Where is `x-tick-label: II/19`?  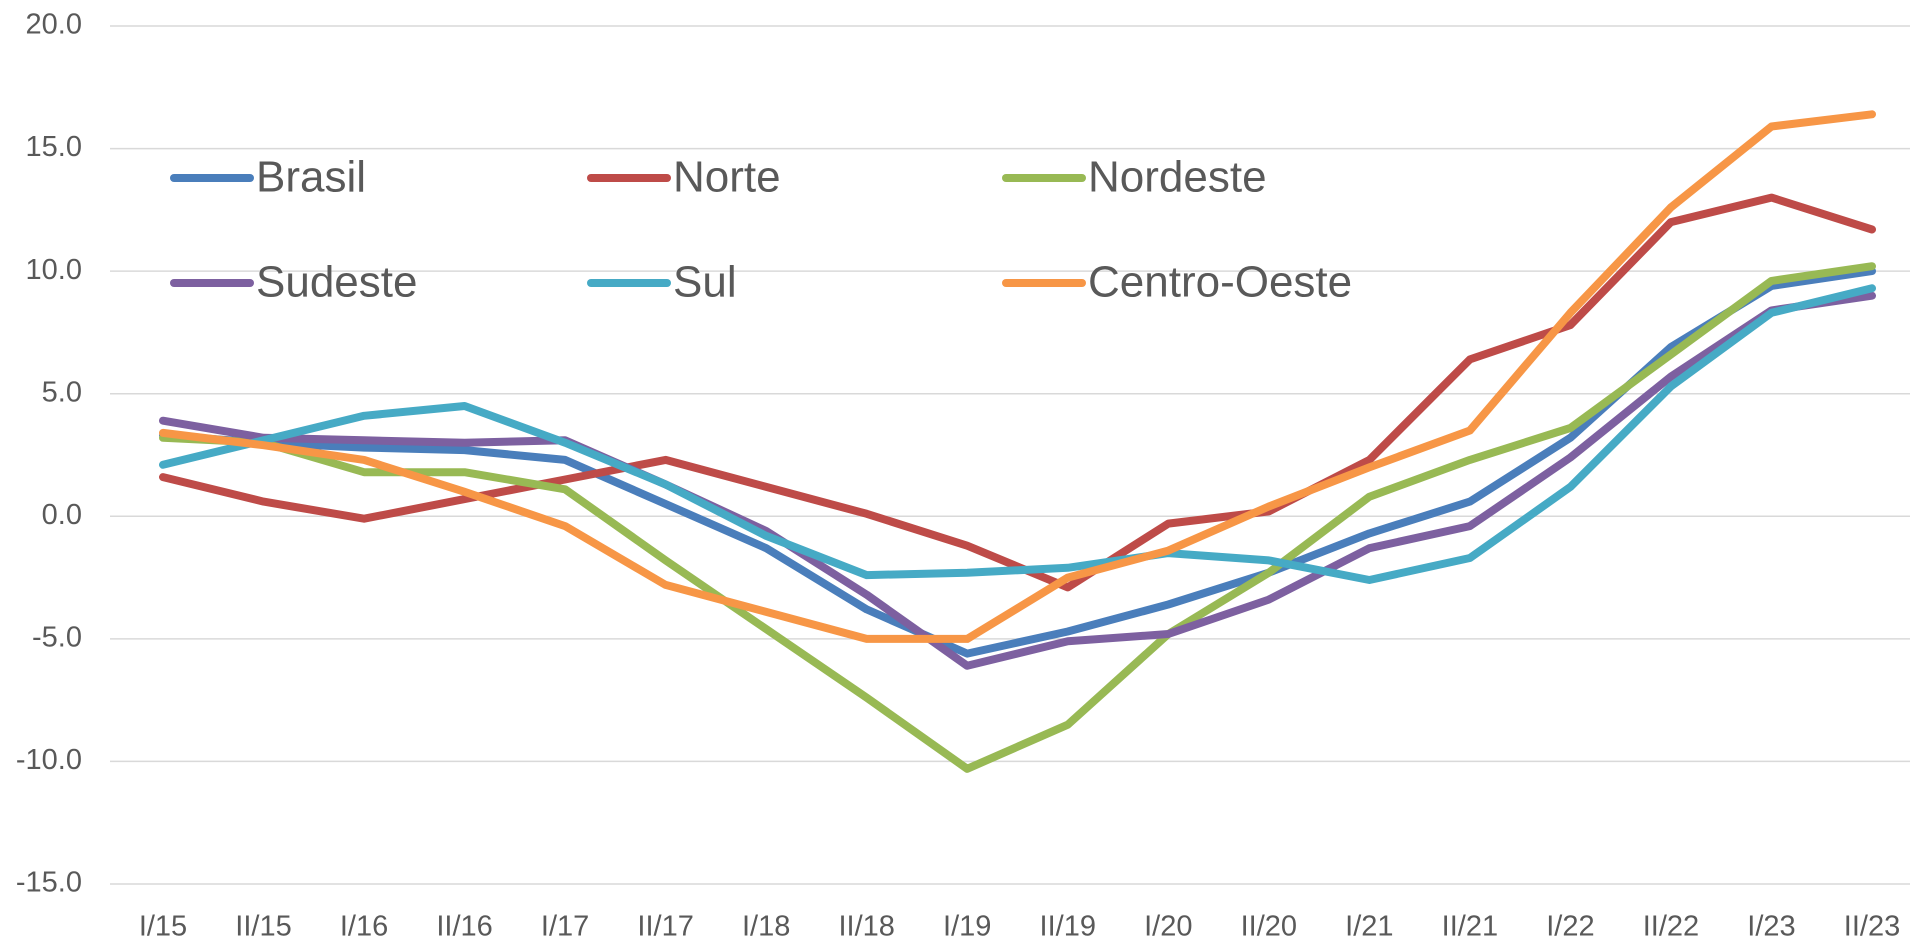
x-tick-label: II/19 is located at coordinates (1068, 927).